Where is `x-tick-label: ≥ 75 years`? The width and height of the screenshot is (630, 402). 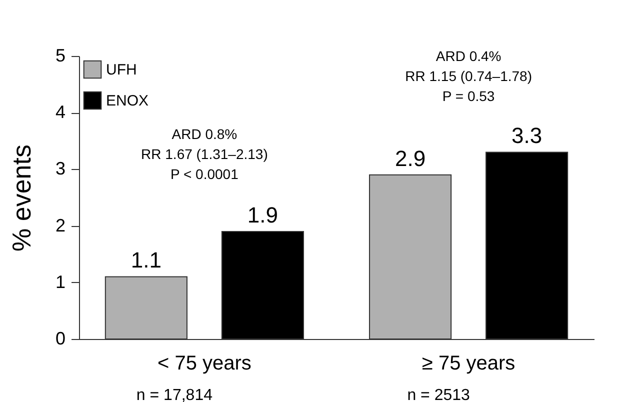
x-tick-label: ≥ 75 years is located at coordinates (469, 363).